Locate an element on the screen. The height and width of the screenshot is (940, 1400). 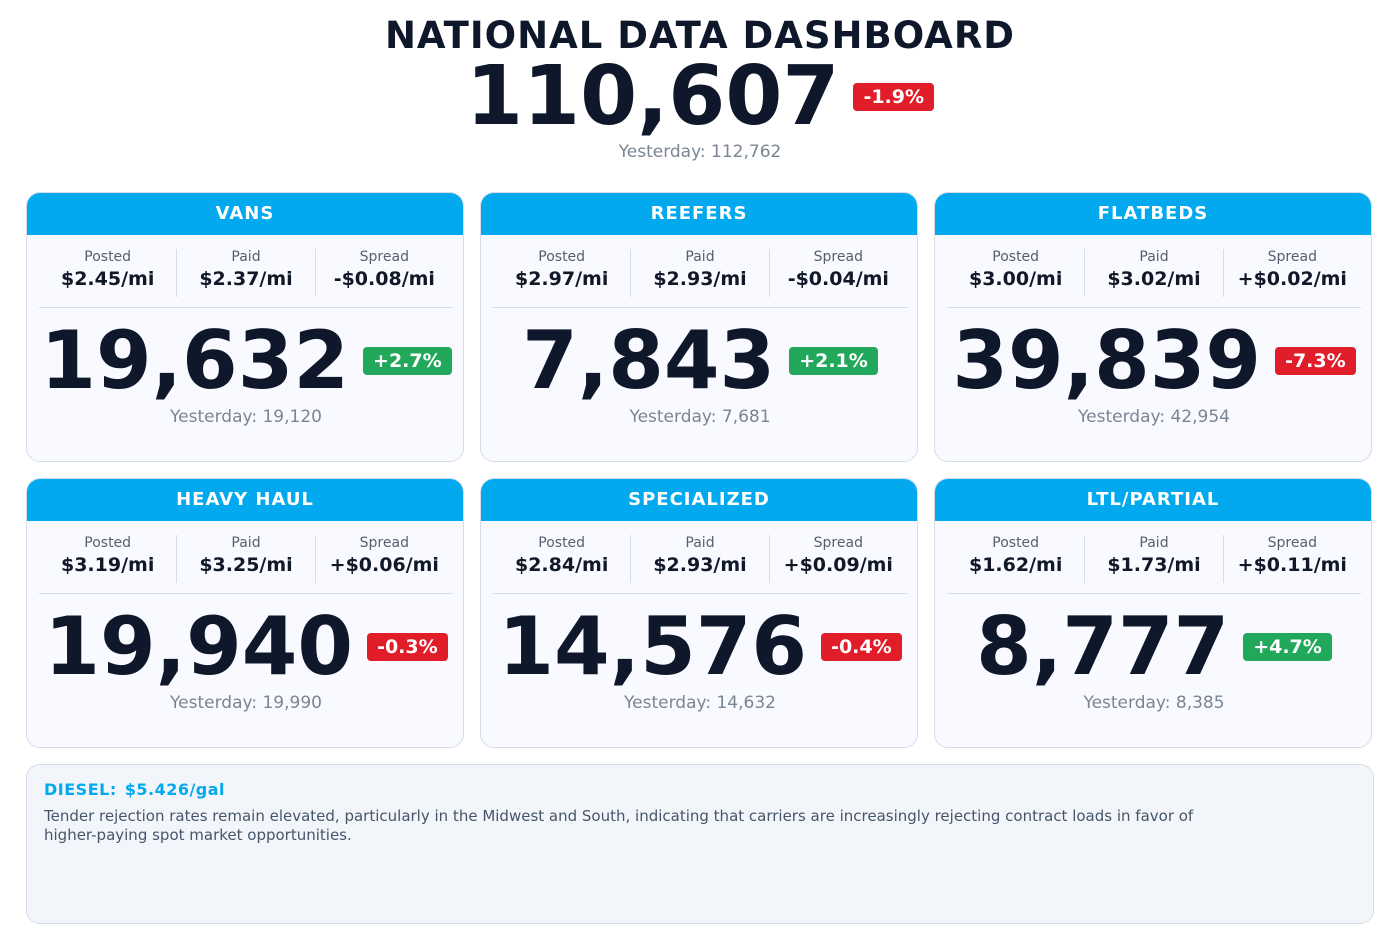
paid-rate: Paid $3.25/mi is located at coordinates (245, 559).